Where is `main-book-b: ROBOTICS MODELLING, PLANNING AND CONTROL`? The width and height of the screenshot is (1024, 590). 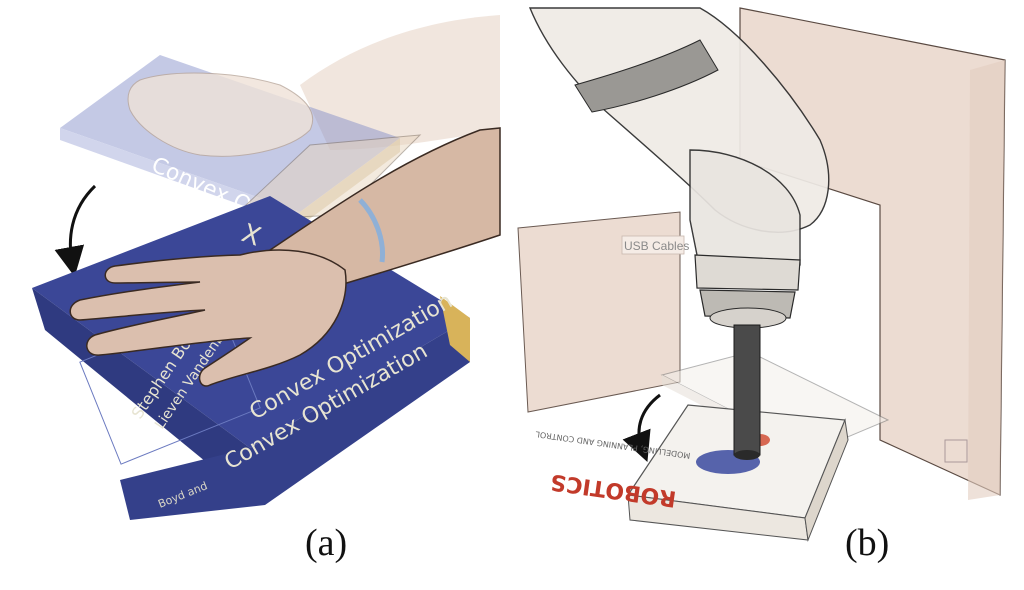
main-book-b: ROBOTICS MODELLING, PLANNING AND CONTROL is located at coordinates (691, 473).